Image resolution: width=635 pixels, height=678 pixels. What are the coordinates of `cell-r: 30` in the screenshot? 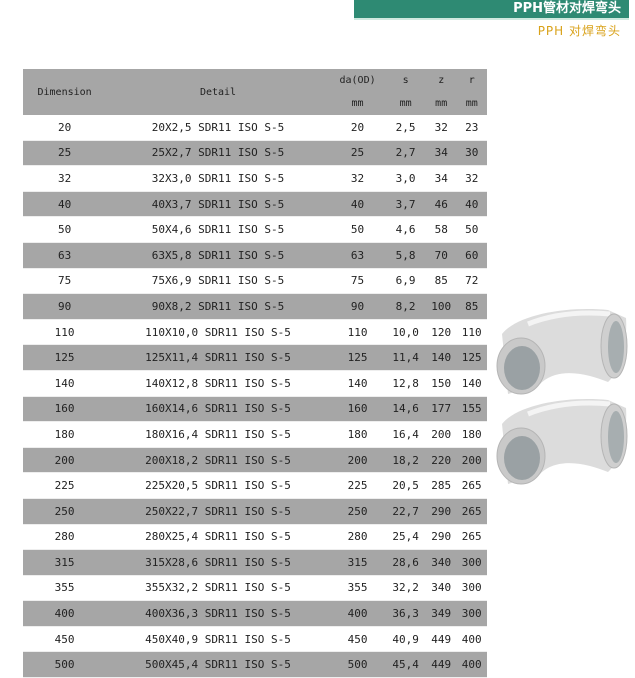 It's located at (471, 153).